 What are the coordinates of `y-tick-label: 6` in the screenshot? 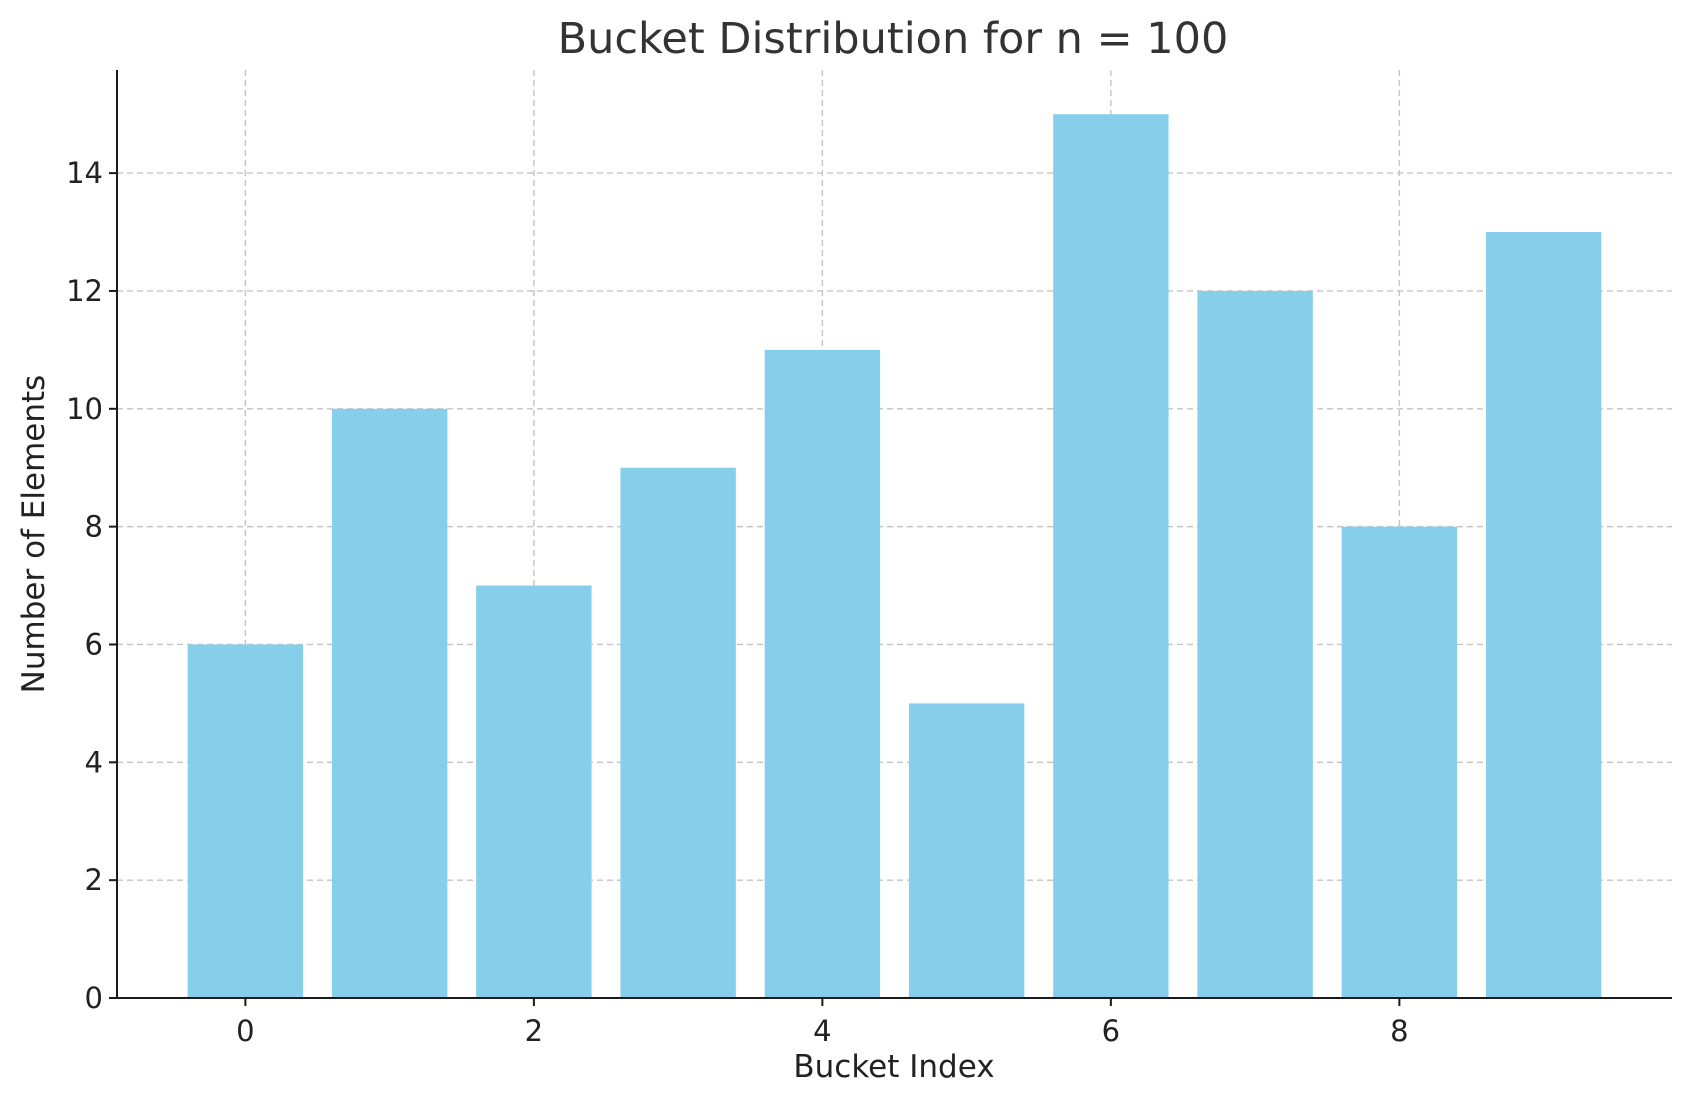 It's located at (94, 644).